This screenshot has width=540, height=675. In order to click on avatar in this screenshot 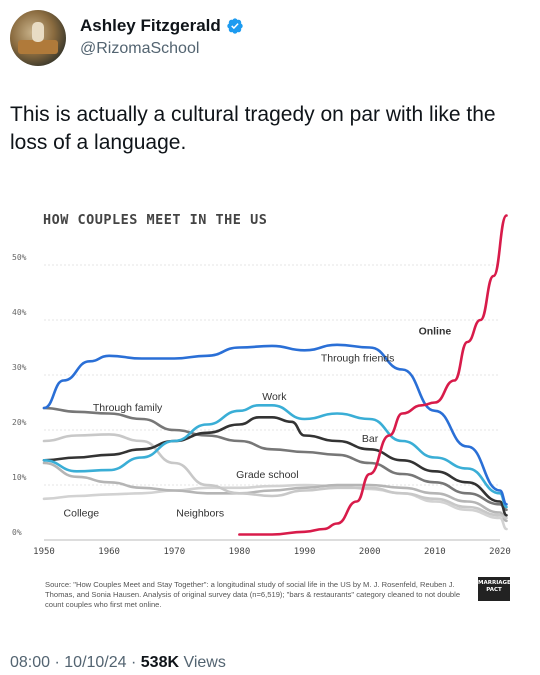, I will do `click(38, 38)`.